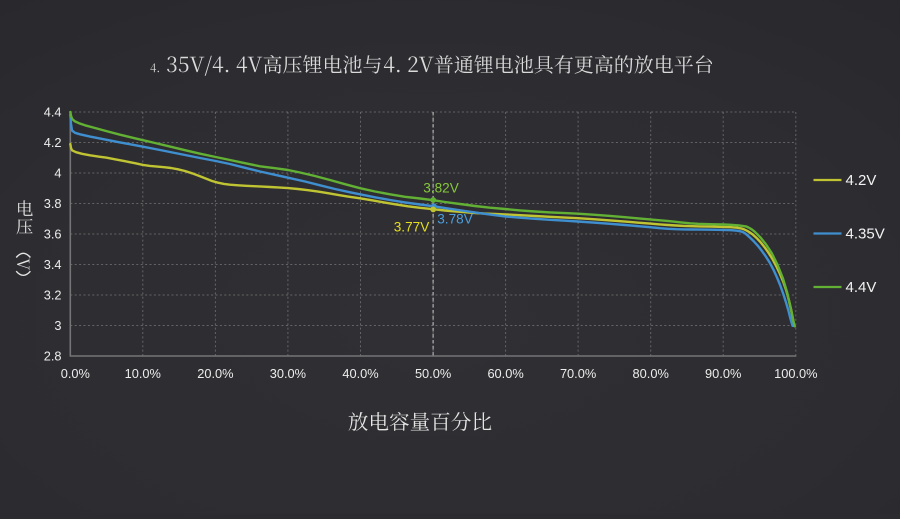 The image size is (900, 519). I want to click on svg-text: 4.4, so click(53, 112).